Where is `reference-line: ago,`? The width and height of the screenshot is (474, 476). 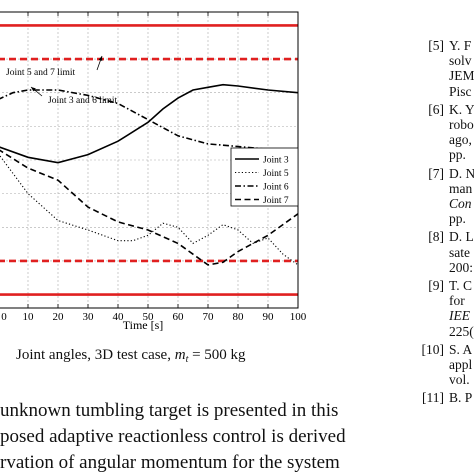 reference-line: ago, is located at coordinates (460, 140).